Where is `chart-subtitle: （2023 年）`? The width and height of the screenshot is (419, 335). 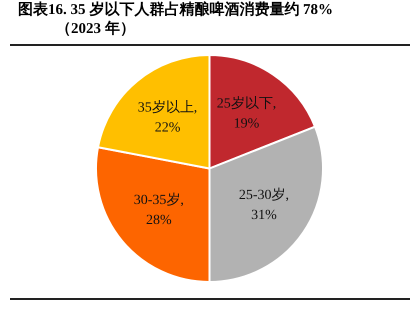
chart-subtitle: （2023 年） is located at coordinates (95, 29).